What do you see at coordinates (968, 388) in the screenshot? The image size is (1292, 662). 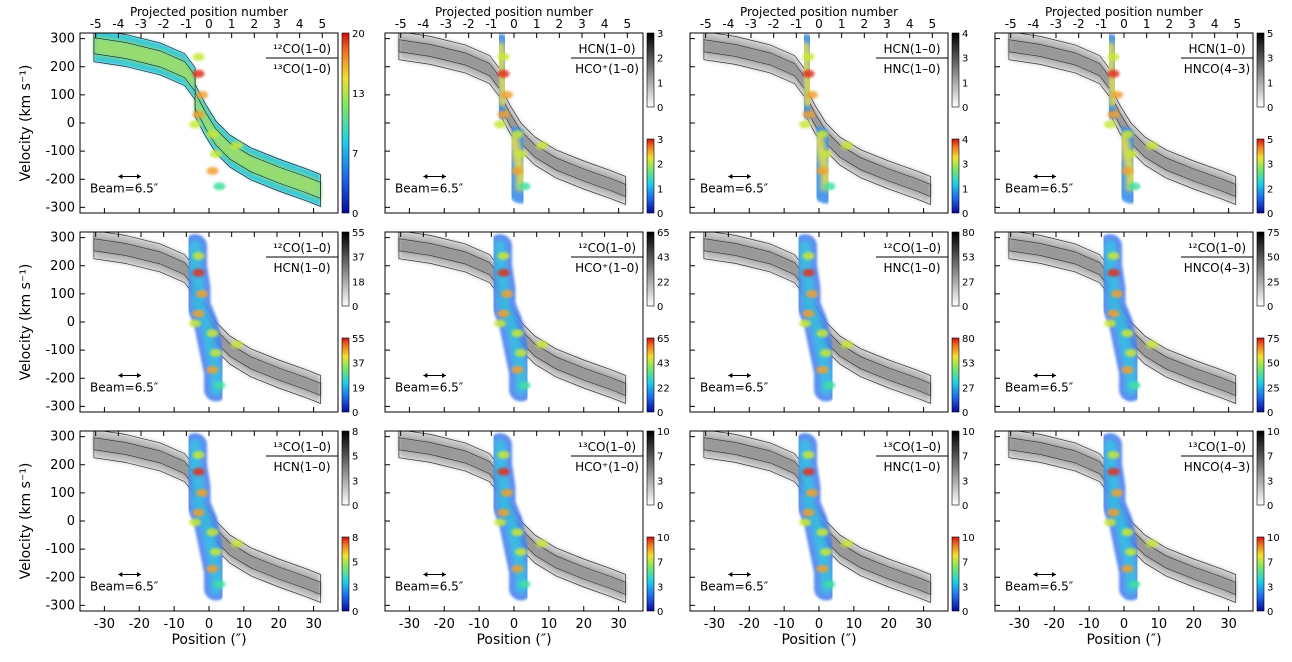 I see `colorbar-color-tick: 27` at bounding box center [968, 388].